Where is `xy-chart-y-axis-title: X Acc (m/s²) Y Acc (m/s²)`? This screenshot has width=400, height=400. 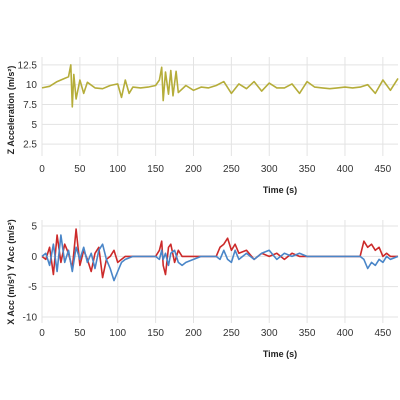
xy-chart-y-axis-title: X Acc (m/s²) Y Acc (m/s²) is located at coordinates (11, 272).